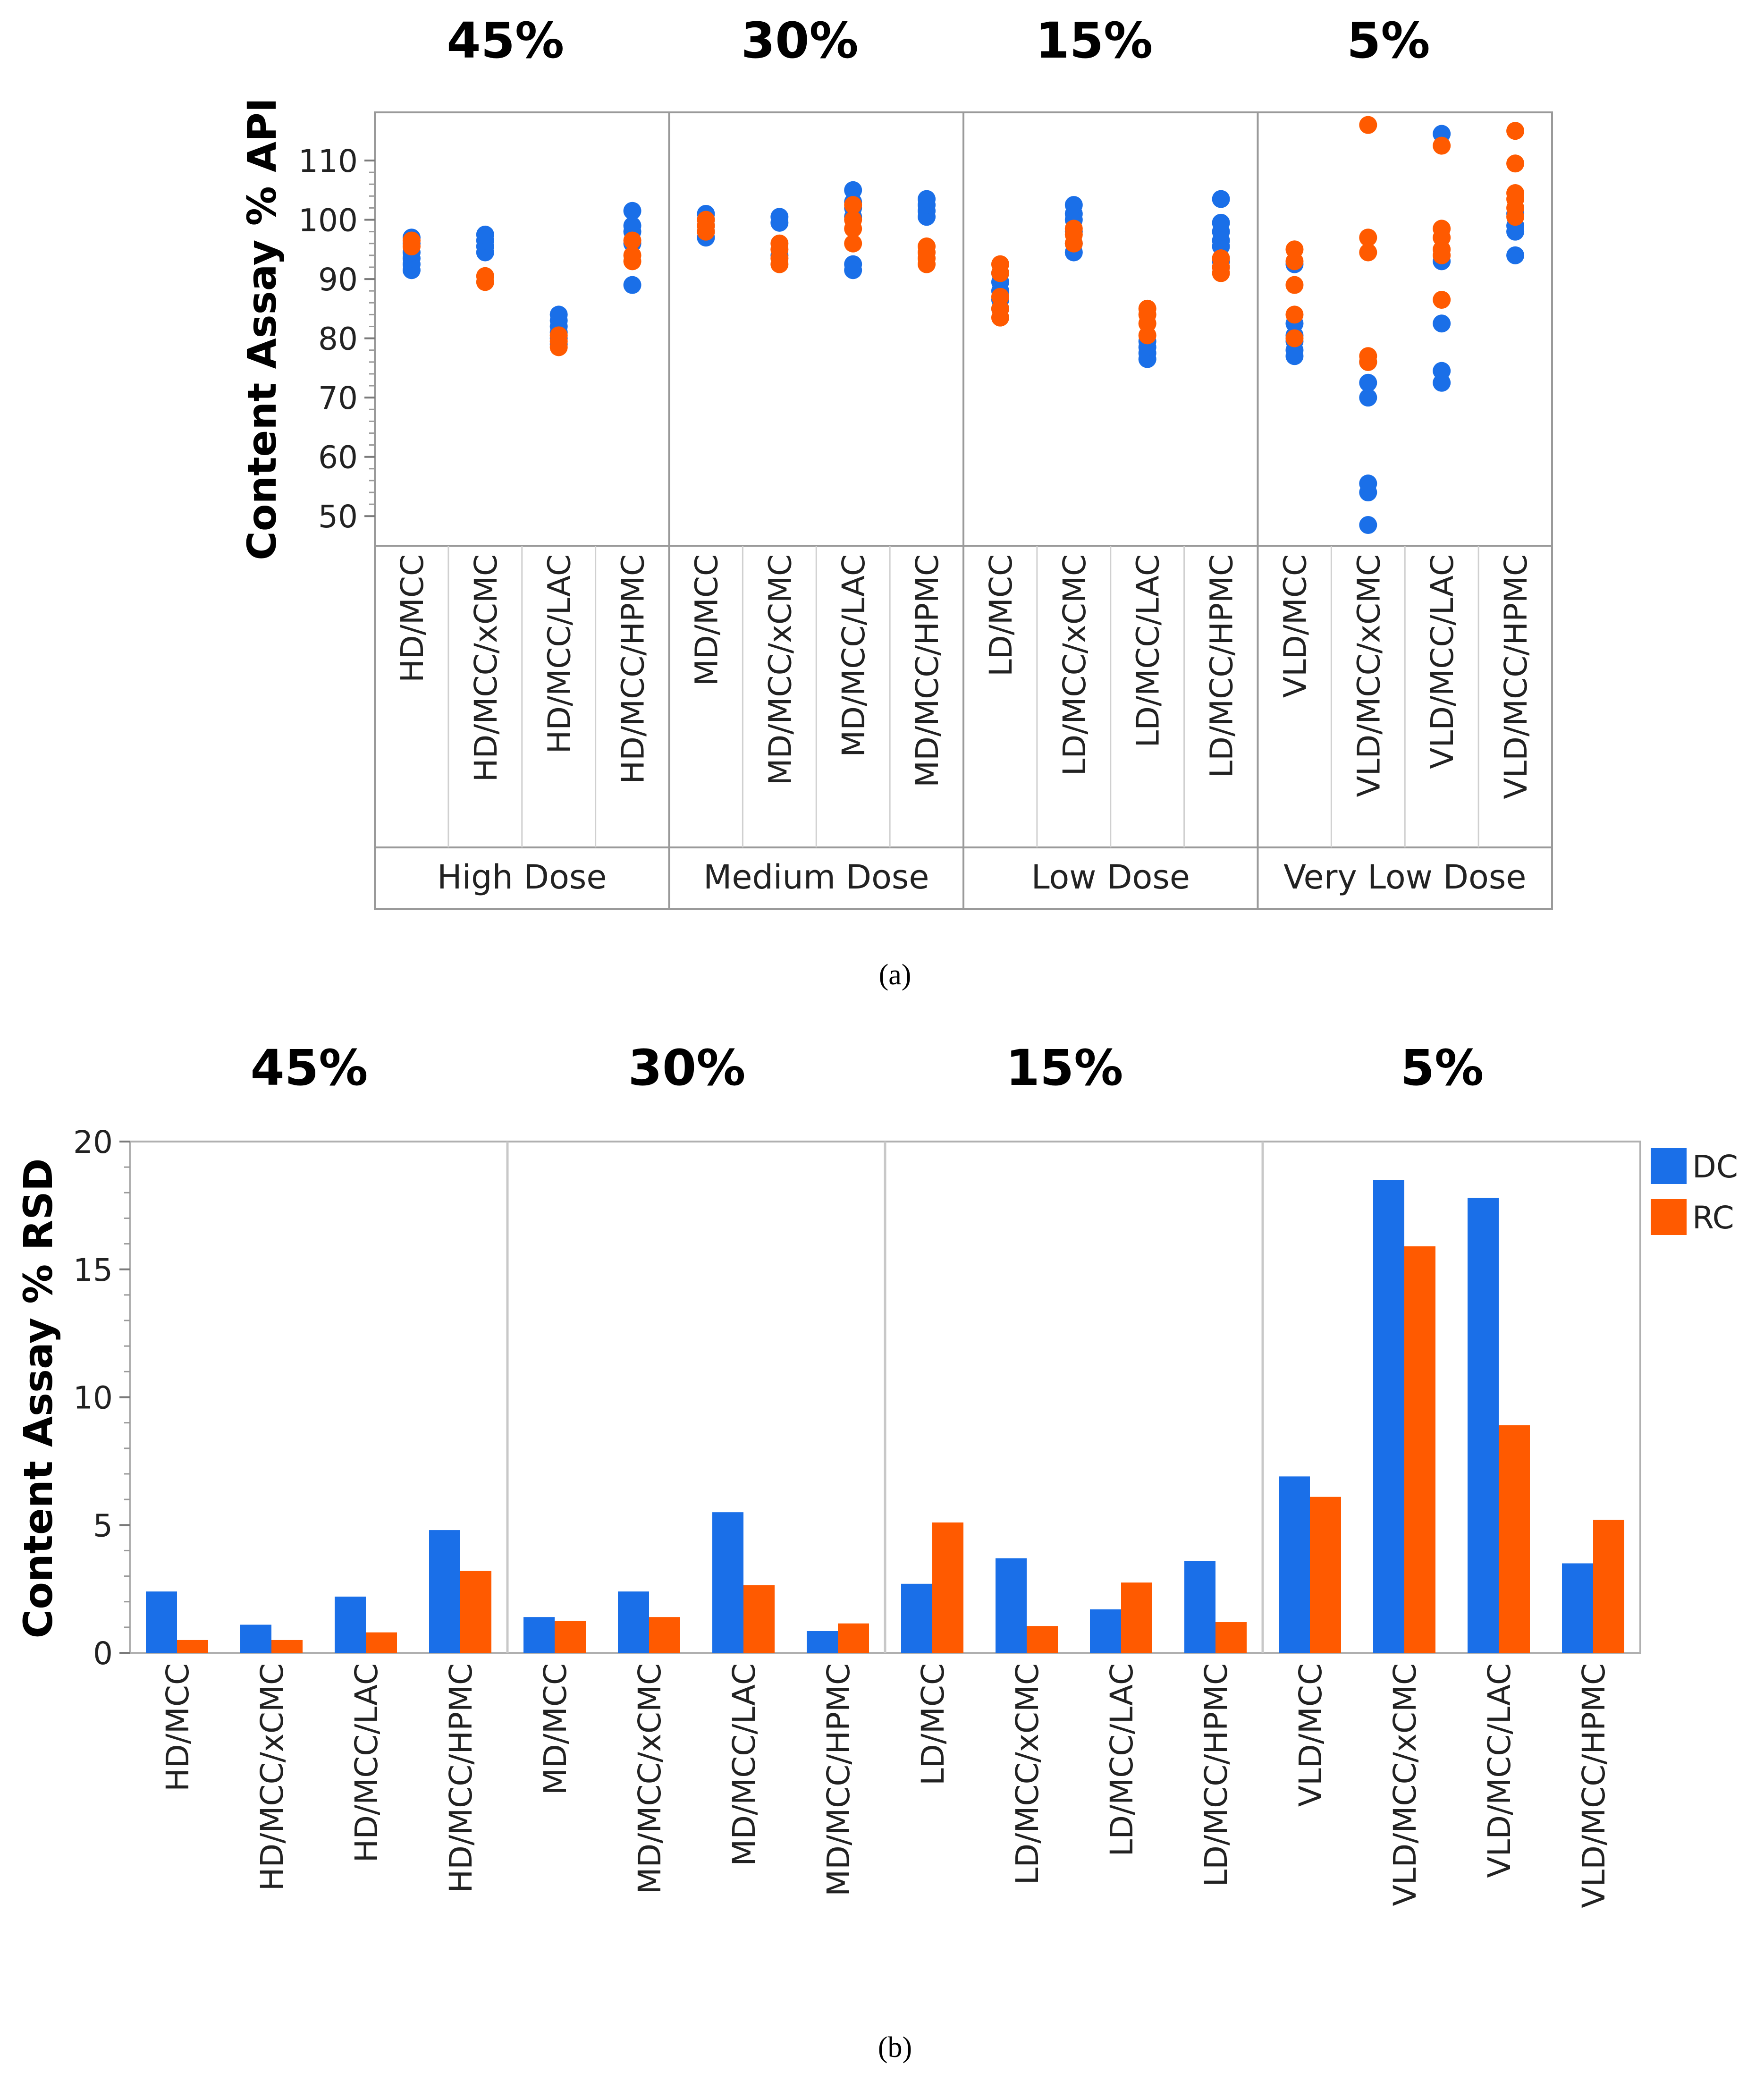 The image size is (1764, 2073). I want to click on panel-a-category-label: VLD/MCC, so click(1295, 626).